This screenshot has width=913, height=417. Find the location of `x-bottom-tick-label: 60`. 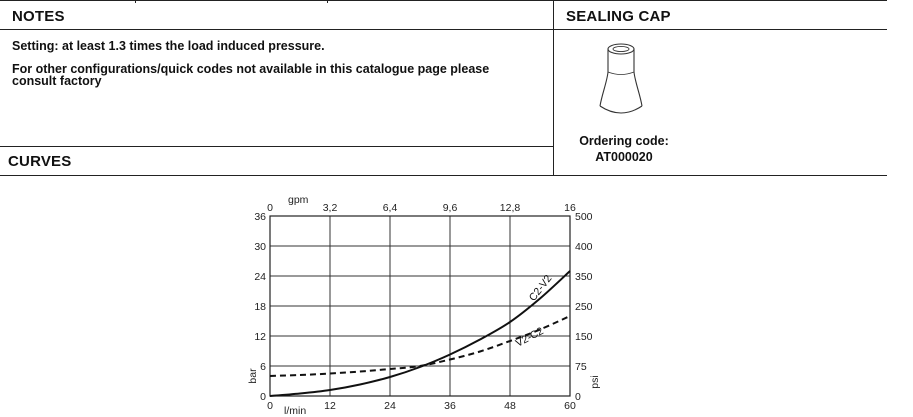

x-bottom-tick-label: 60 is located at coordinates (570, 406).